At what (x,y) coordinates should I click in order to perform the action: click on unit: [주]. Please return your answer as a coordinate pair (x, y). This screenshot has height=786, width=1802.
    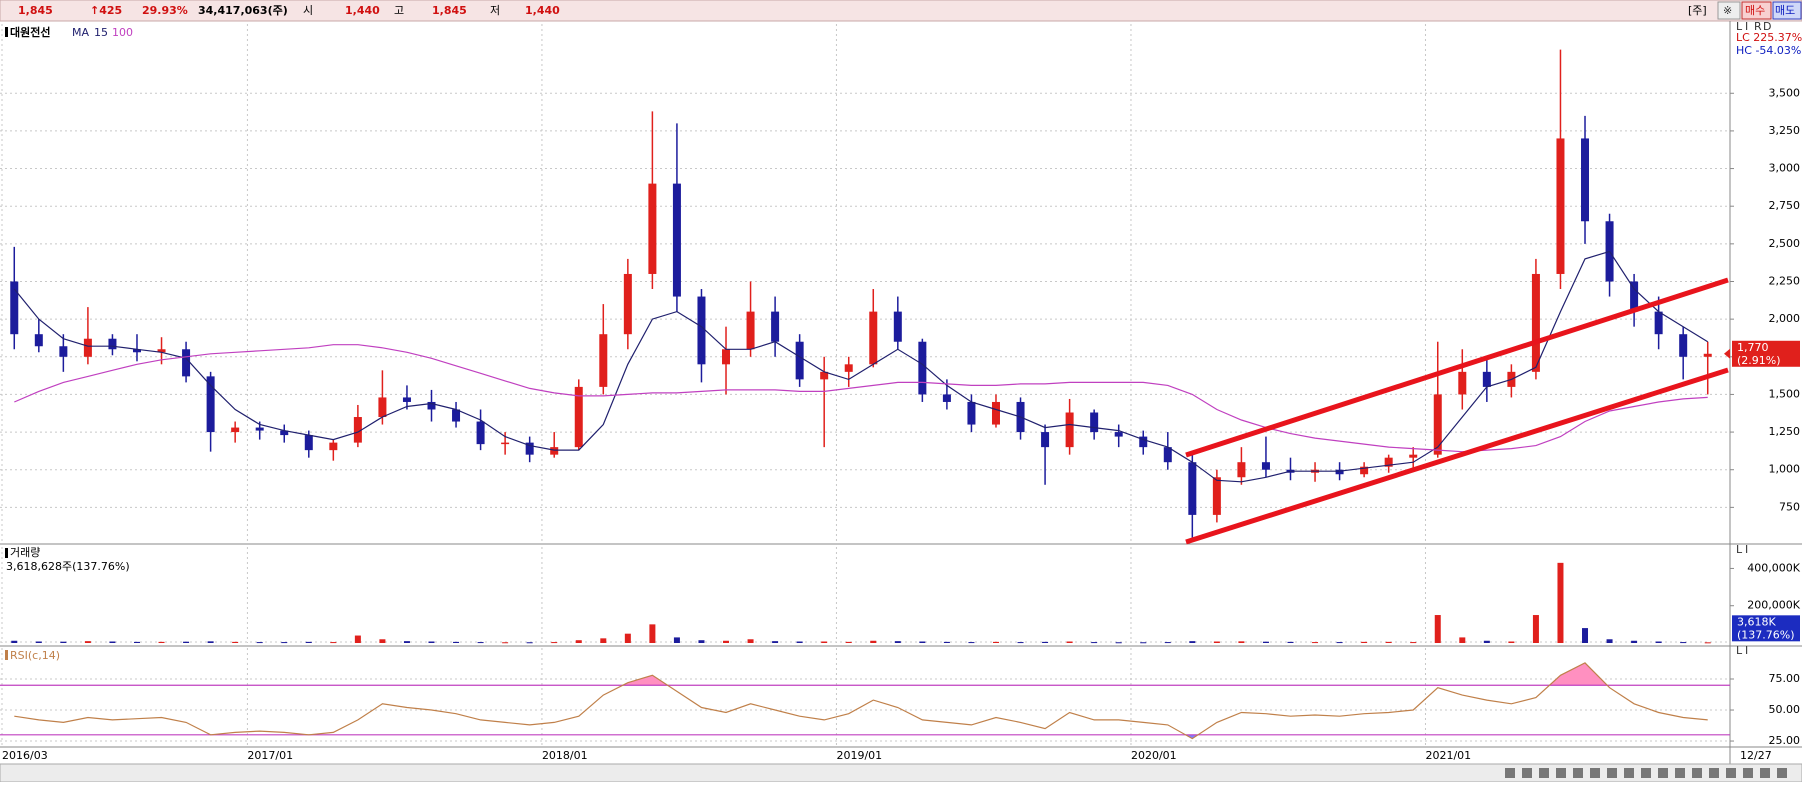
    Looking at the image, I should click on (1697, 10).